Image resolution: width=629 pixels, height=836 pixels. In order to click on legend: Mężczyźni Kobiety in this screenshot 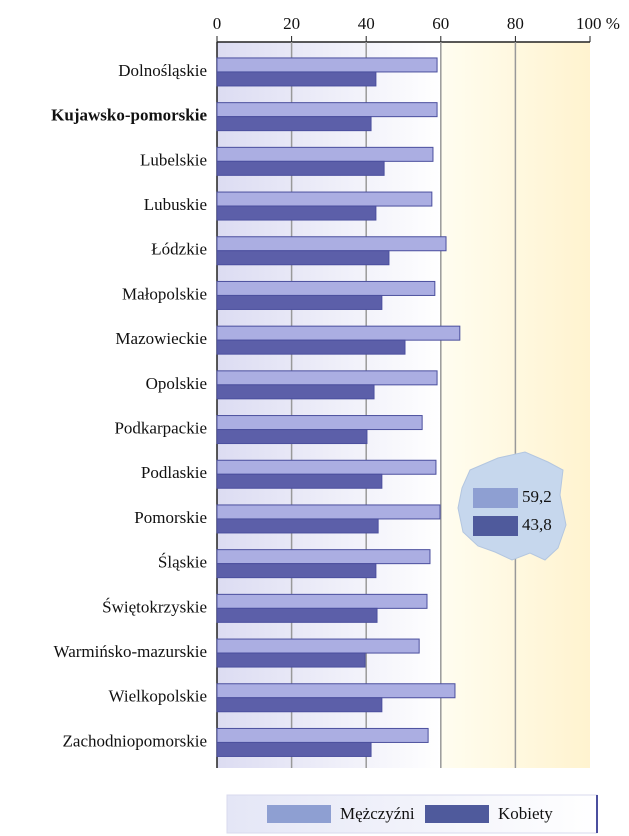, I will do `click(410, 813)`.